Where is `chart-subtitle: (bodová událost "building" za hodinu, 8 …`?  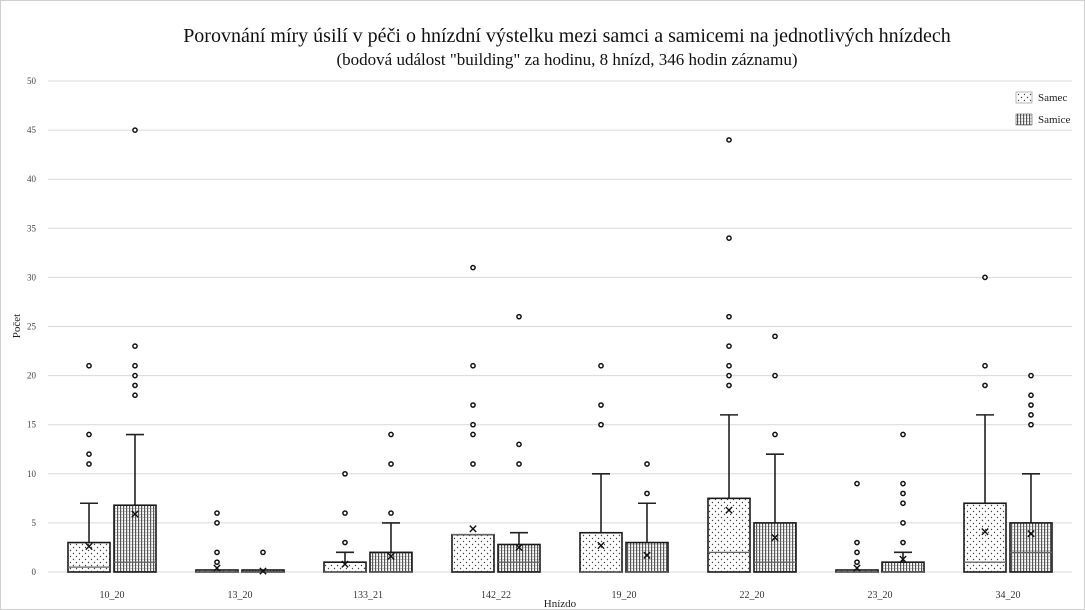 chart-subtitle: (bodová událost "building" za hodinu, 8 … is located at coordinates (567, 59).